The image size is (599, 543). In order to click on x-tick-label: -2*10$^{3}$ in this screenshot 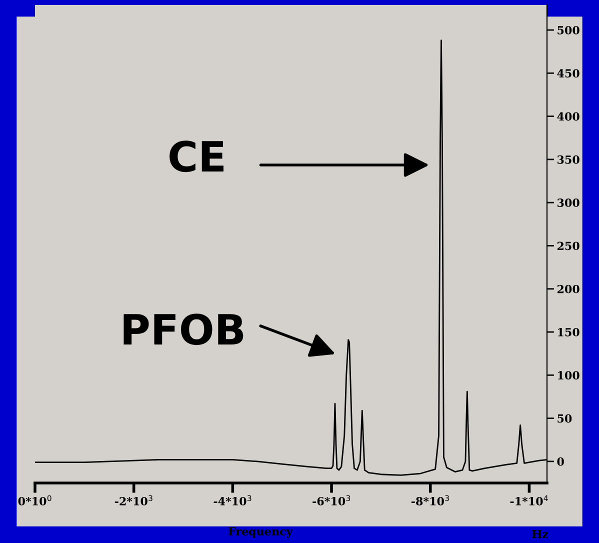, I will do `click(133, 500)`.